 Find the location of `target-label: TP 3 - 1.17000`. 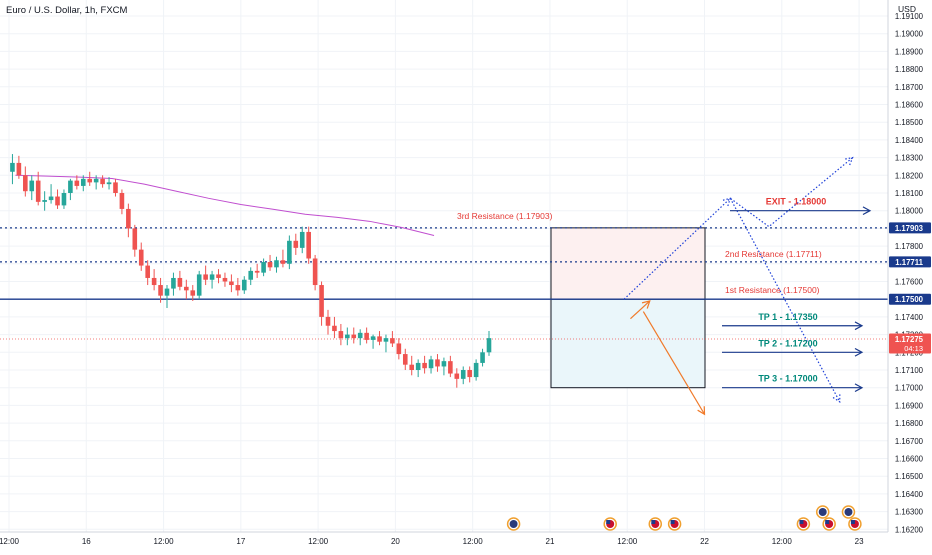

target-label: TP 3 - 1.17000 is located at coordinates (787, 379).